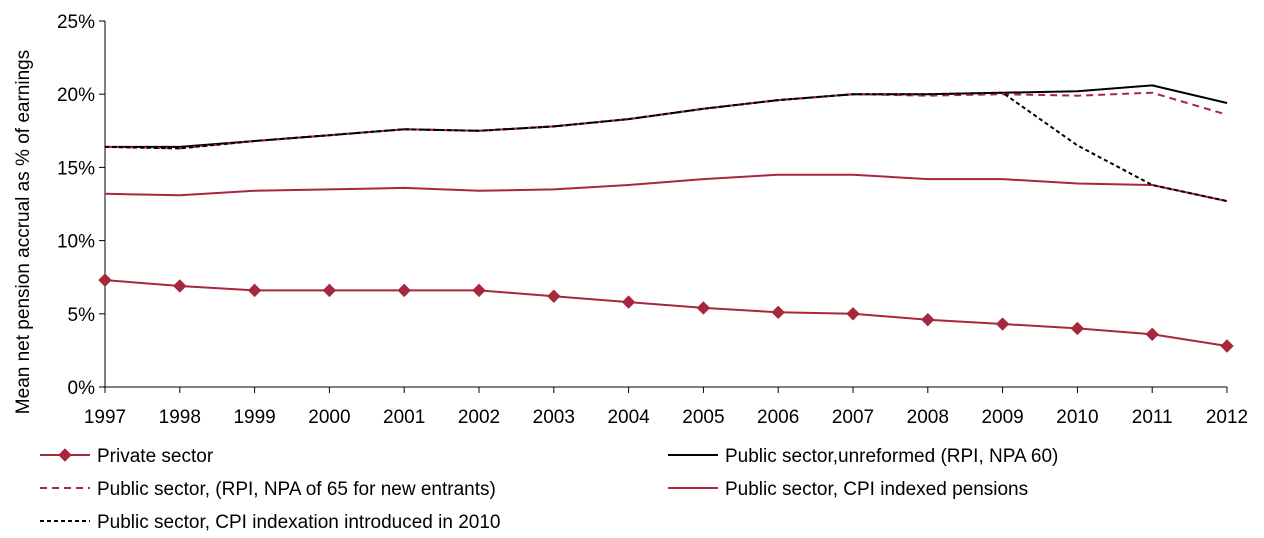 This screenshot has height=538, width=1264. I want to click on x-tick-label: 1997, so click(105, 417).